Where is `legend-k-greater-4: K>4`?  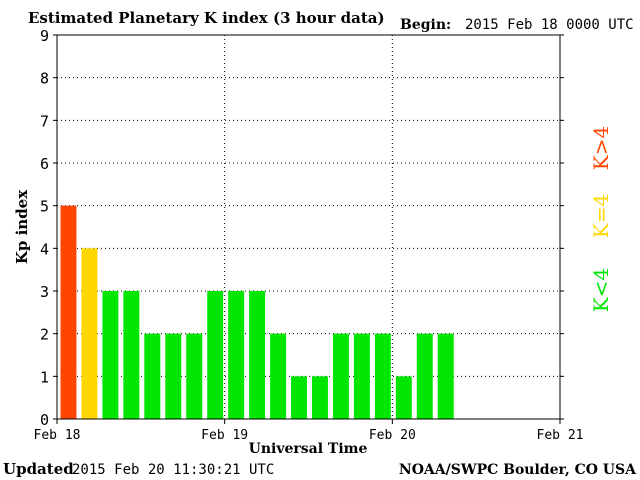 legend-k-greater-4: K>4 is located at coordinates (601, 148).